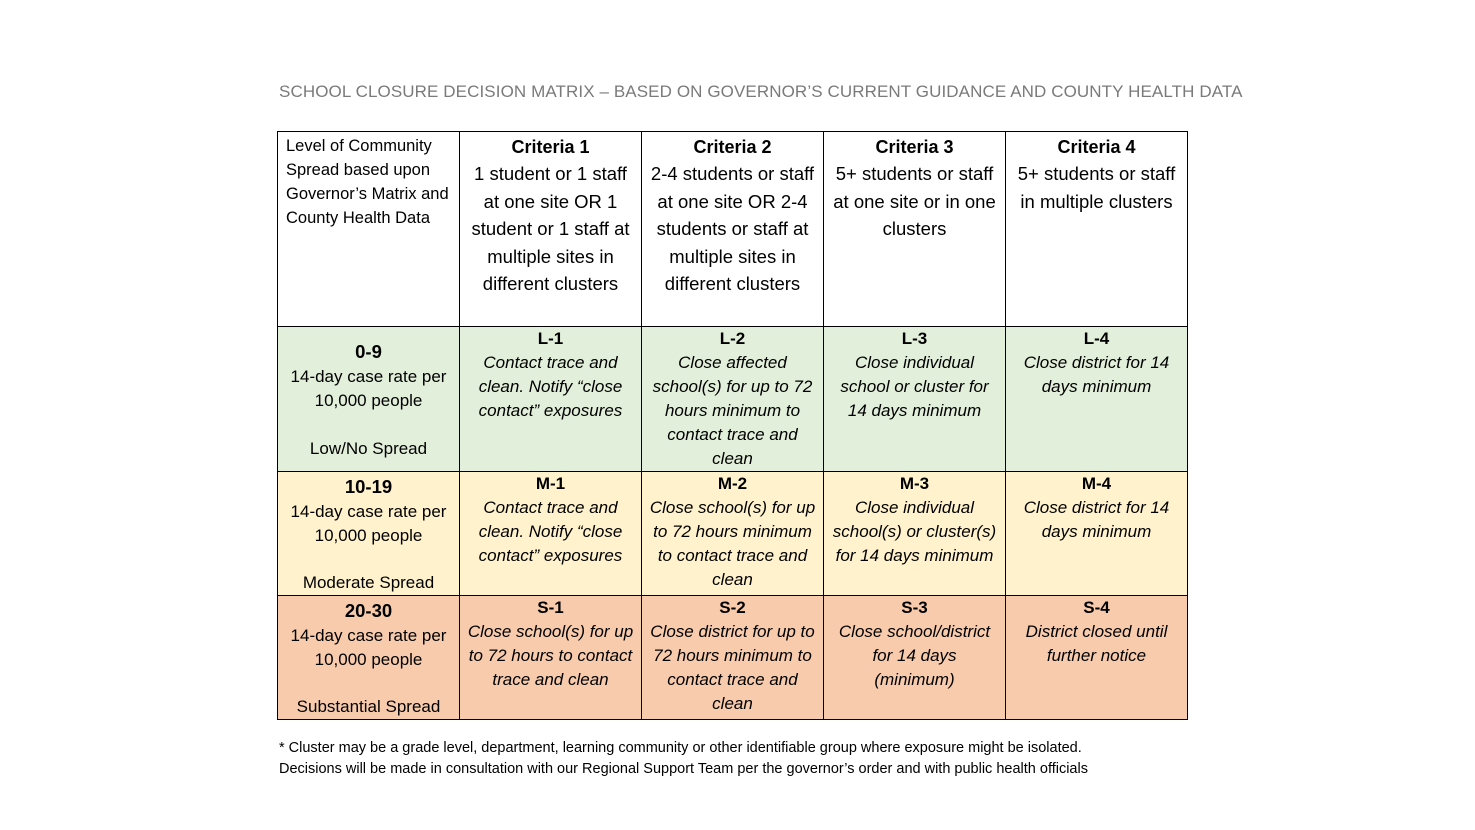 This screenshot has width=1475, height=830. What do you see at coordinates (368, 610) in the screenshot?
I see `case-rate-range: 20-30` at bounding box center [368, 610].